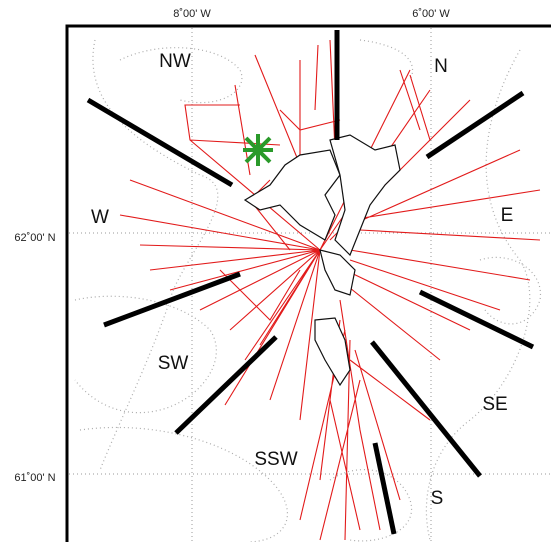 This screenshot has width=551, height=542. Describe the element at coordinates (34, 478) in the screenshot. I see `latitude-label: 61˚00' N` at that location.